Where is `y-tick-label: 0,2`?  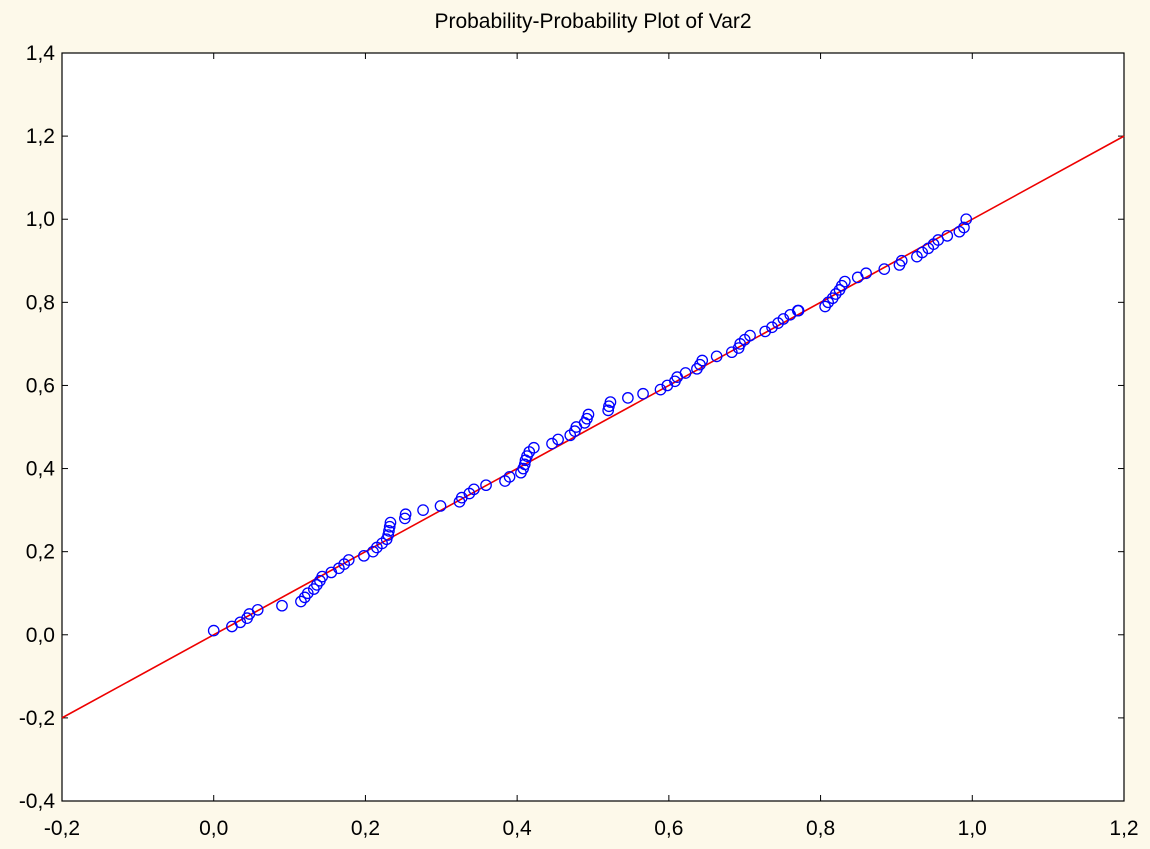
y-tick-label: 0,2 is located at coordinates (40, 552).